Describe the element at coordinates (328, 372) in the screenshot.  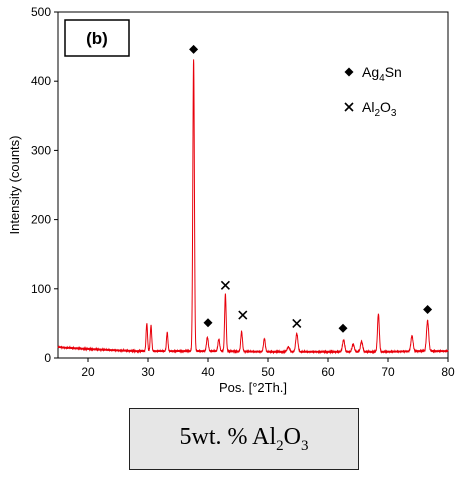
I see `x-tick-label: 60` at that location.